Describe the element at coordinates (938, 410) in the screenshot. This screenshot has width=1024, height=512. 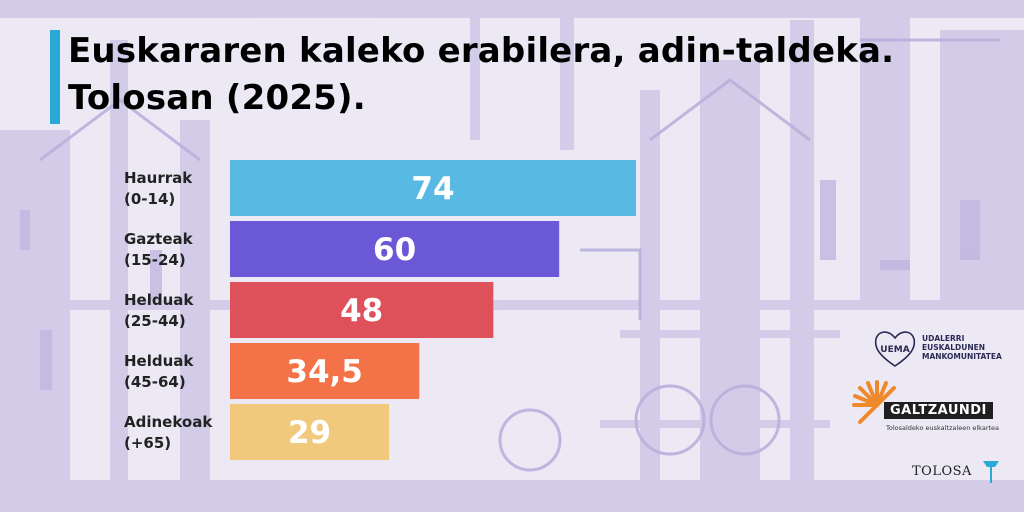
I see `galtzaundi-name: GALTZAUNDI` at that location.